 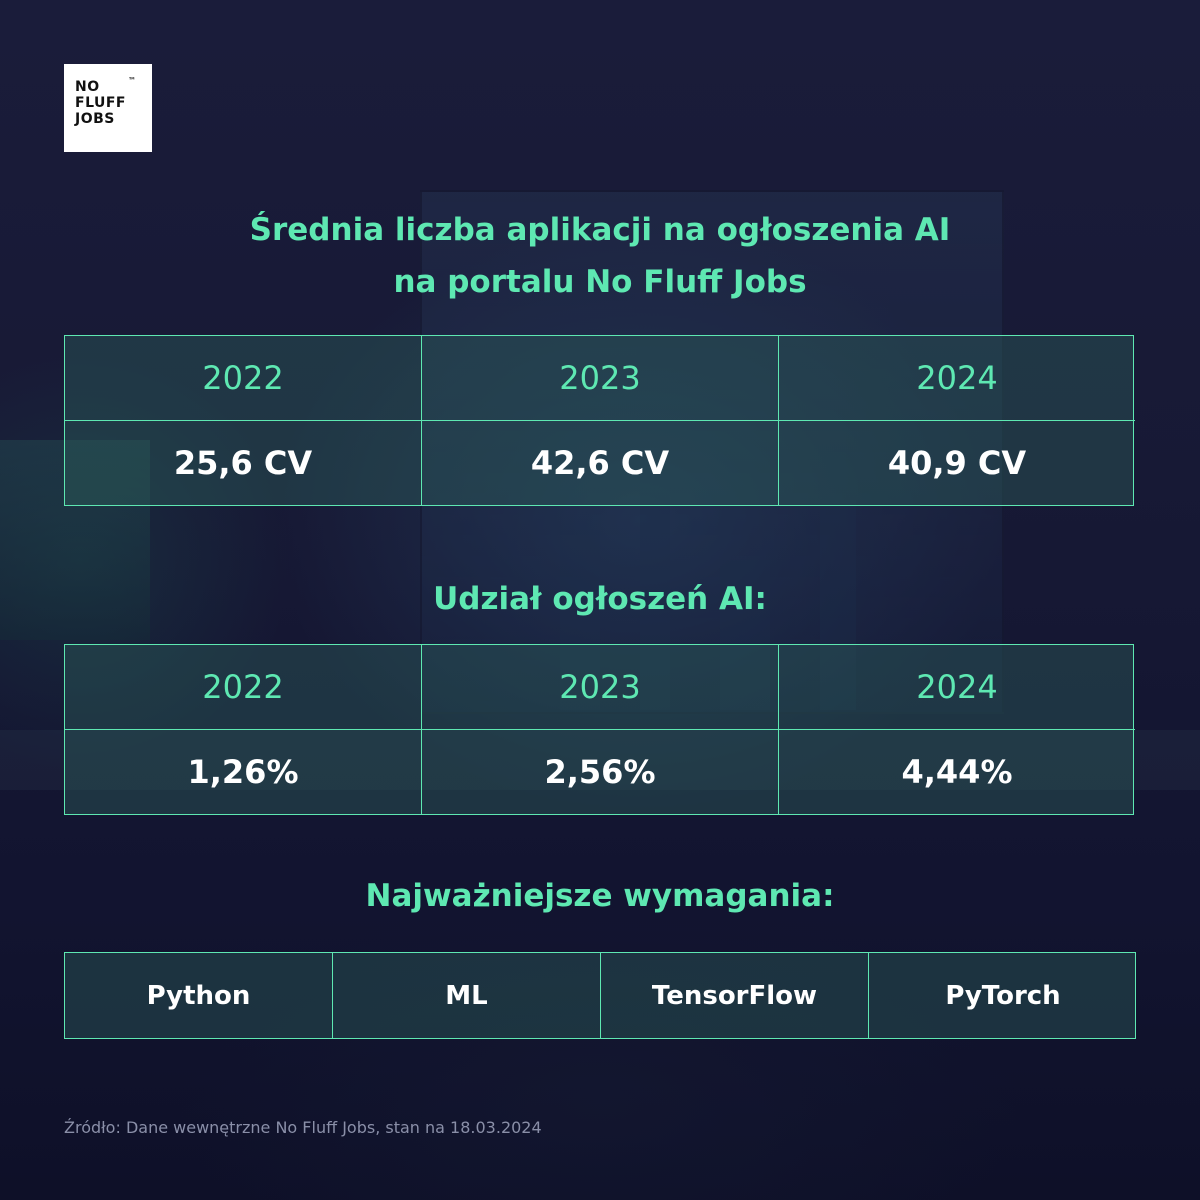 I want to click on table-value: 1,26%, so click(x=243, y=772).